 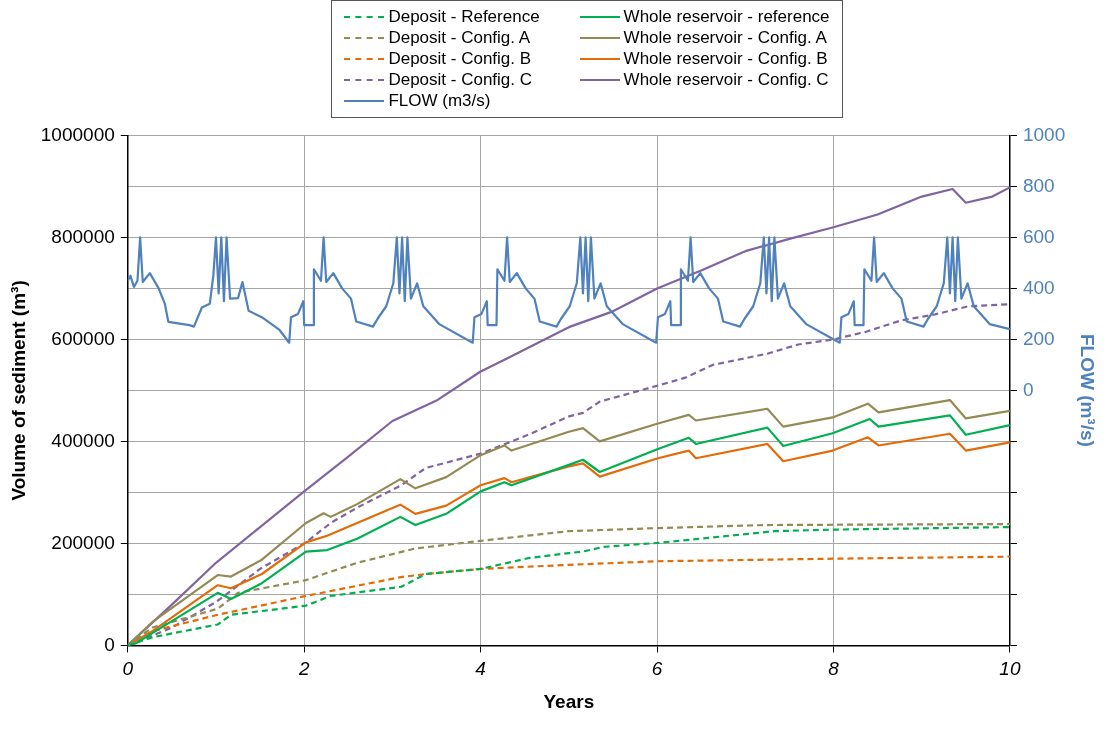 I want to click on y2-tick-label: 600, so click(x=1038, y=236).